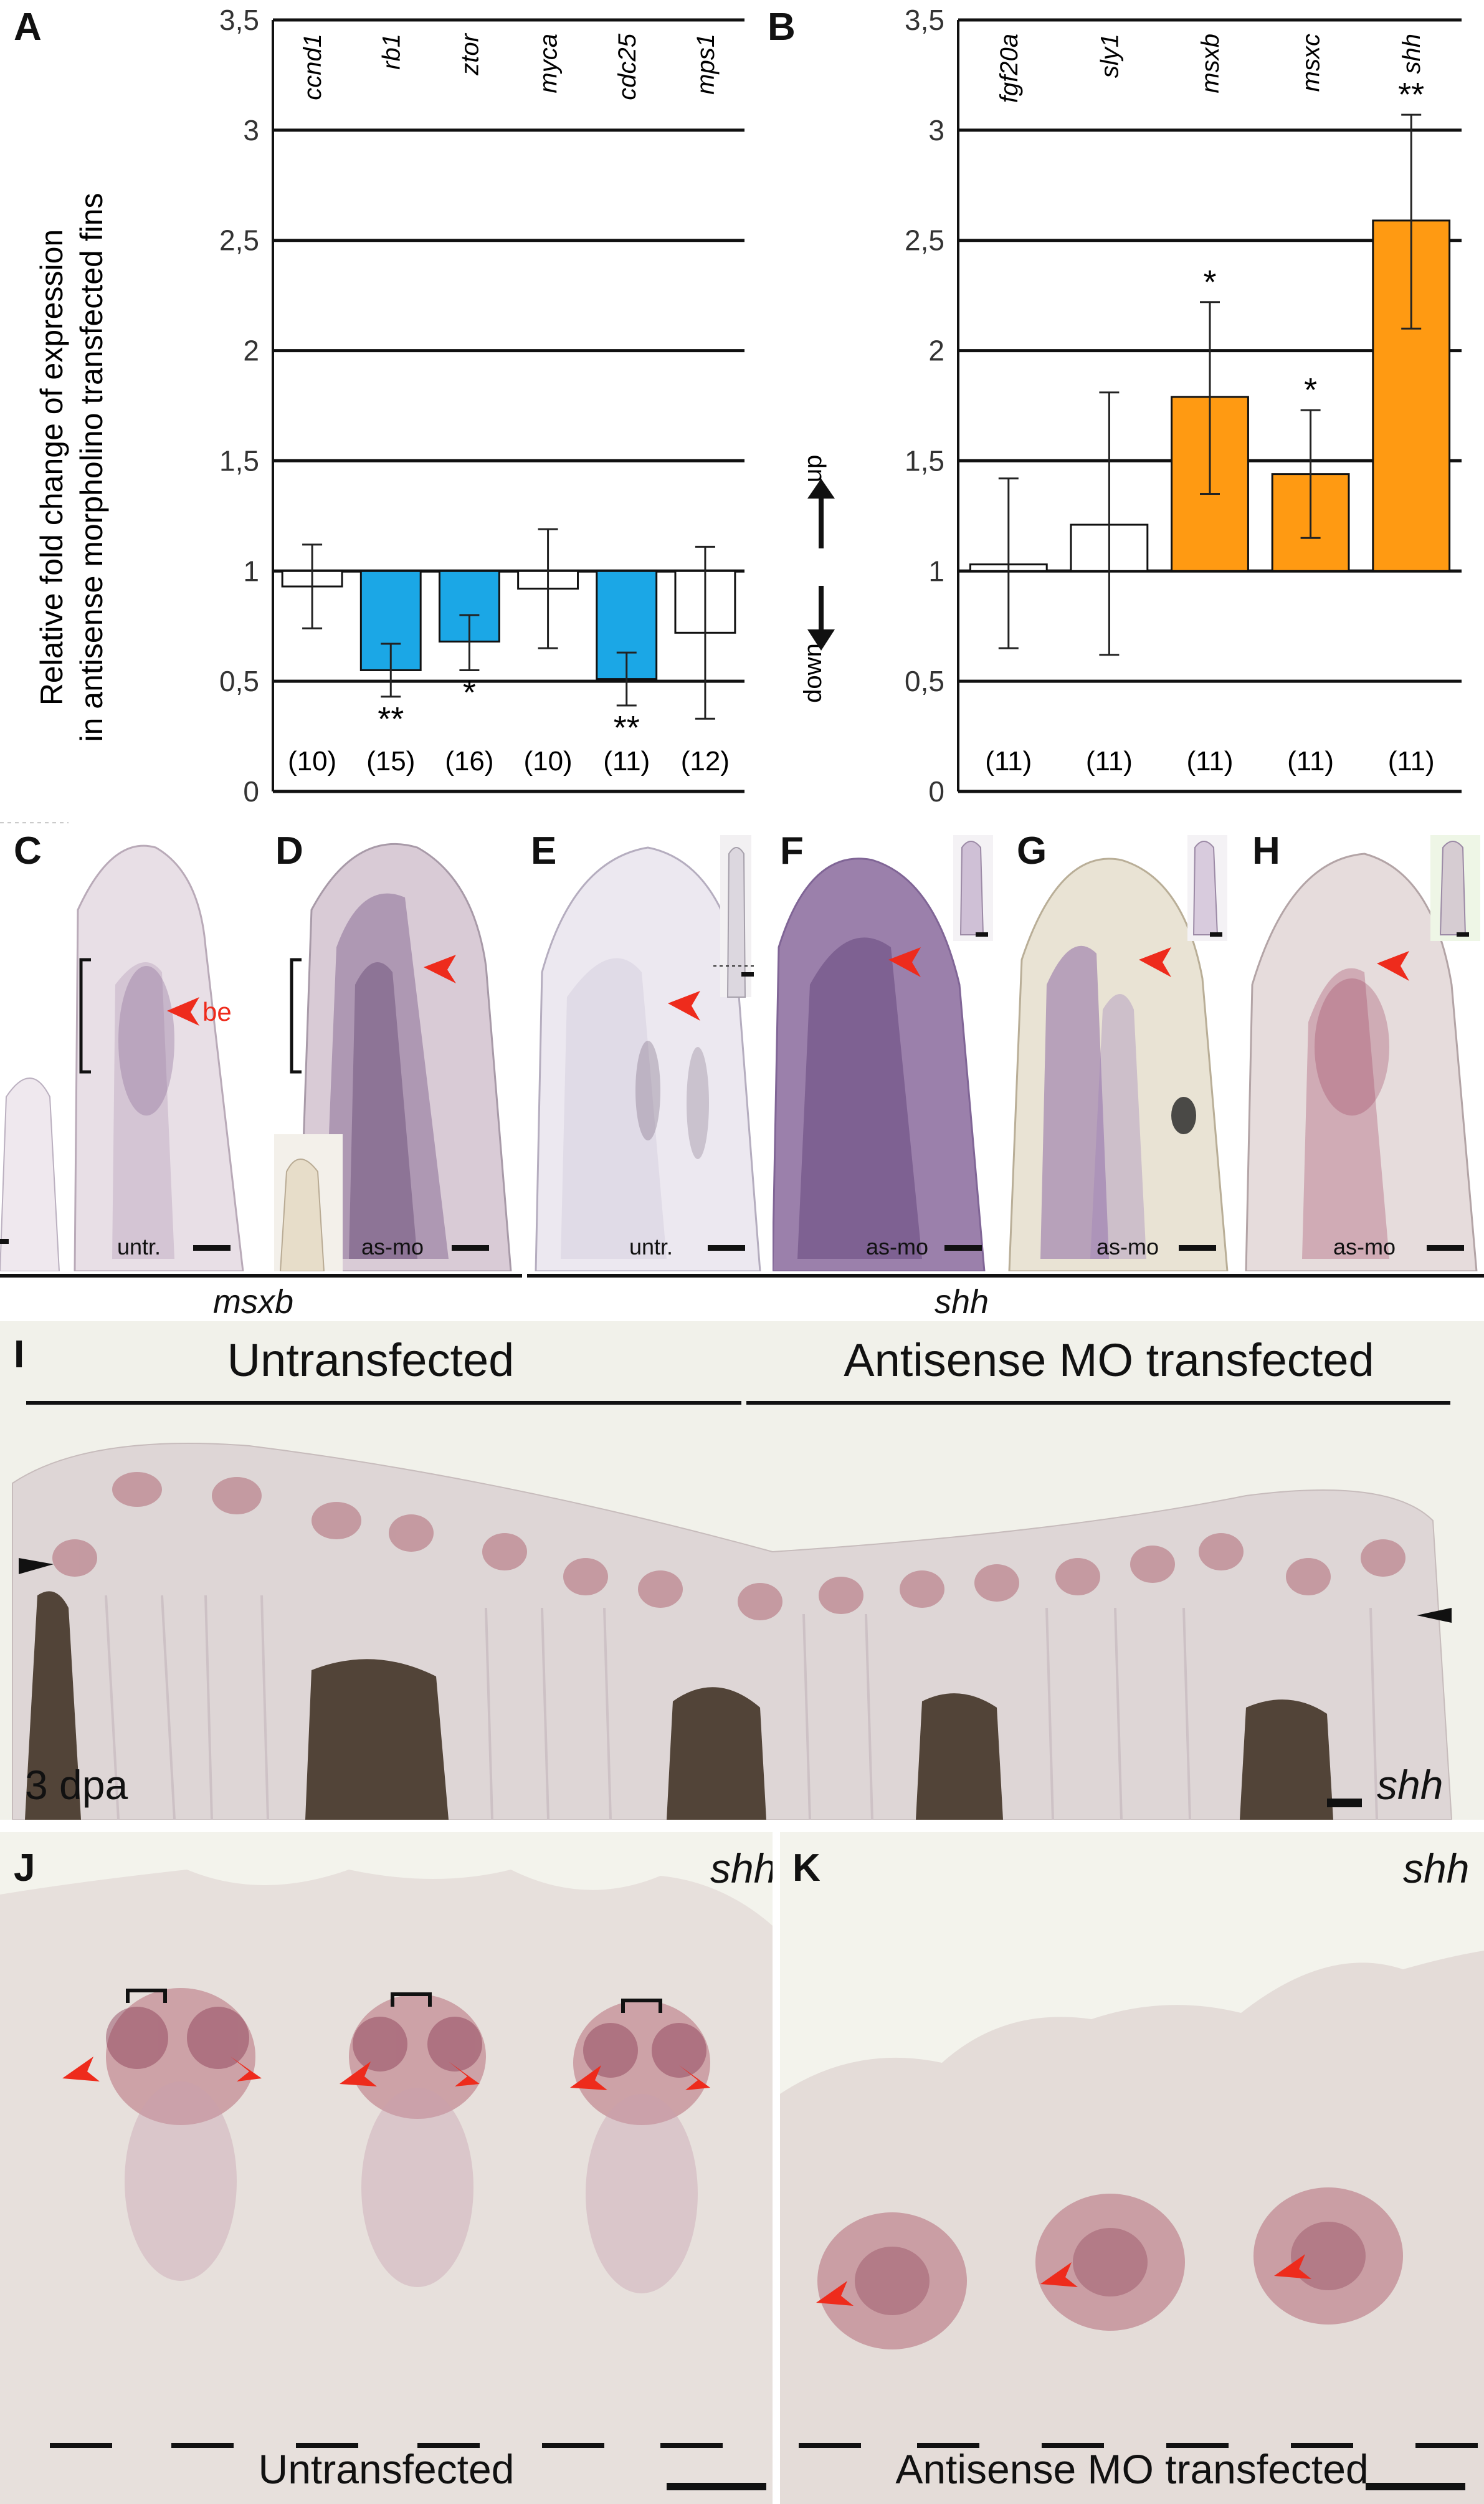  What do you see at coordinates (1209, 282) in the screenshot?
I see `significance-msxb: *` at bounding box center [1209, 282].